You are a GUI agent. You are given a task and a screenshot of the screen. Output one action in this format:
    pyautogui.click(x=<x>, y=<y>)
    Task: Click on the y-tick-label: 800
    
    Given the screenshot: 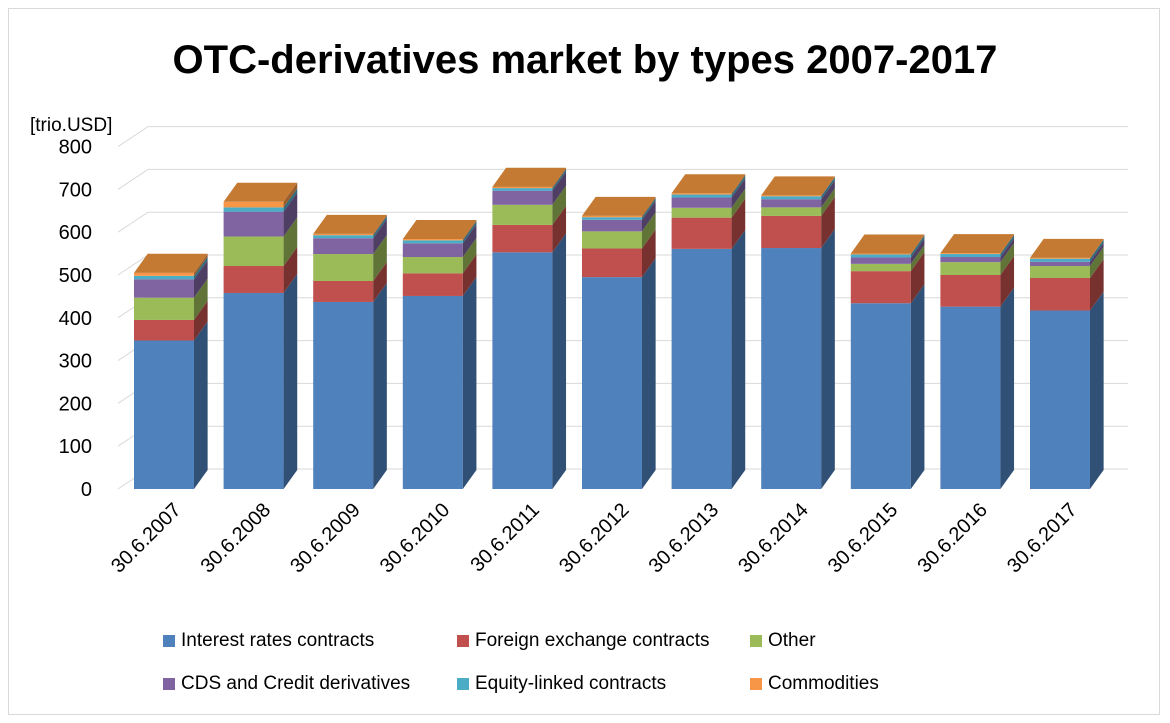 What is the action you would take?
    pyautogui.click(x=75, y=148)
    